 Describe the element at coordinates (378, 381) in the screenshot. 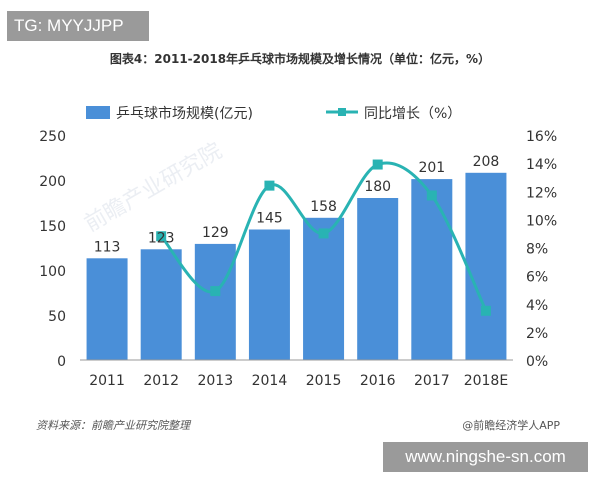

I see `x-tick-label: 2016` at that location.